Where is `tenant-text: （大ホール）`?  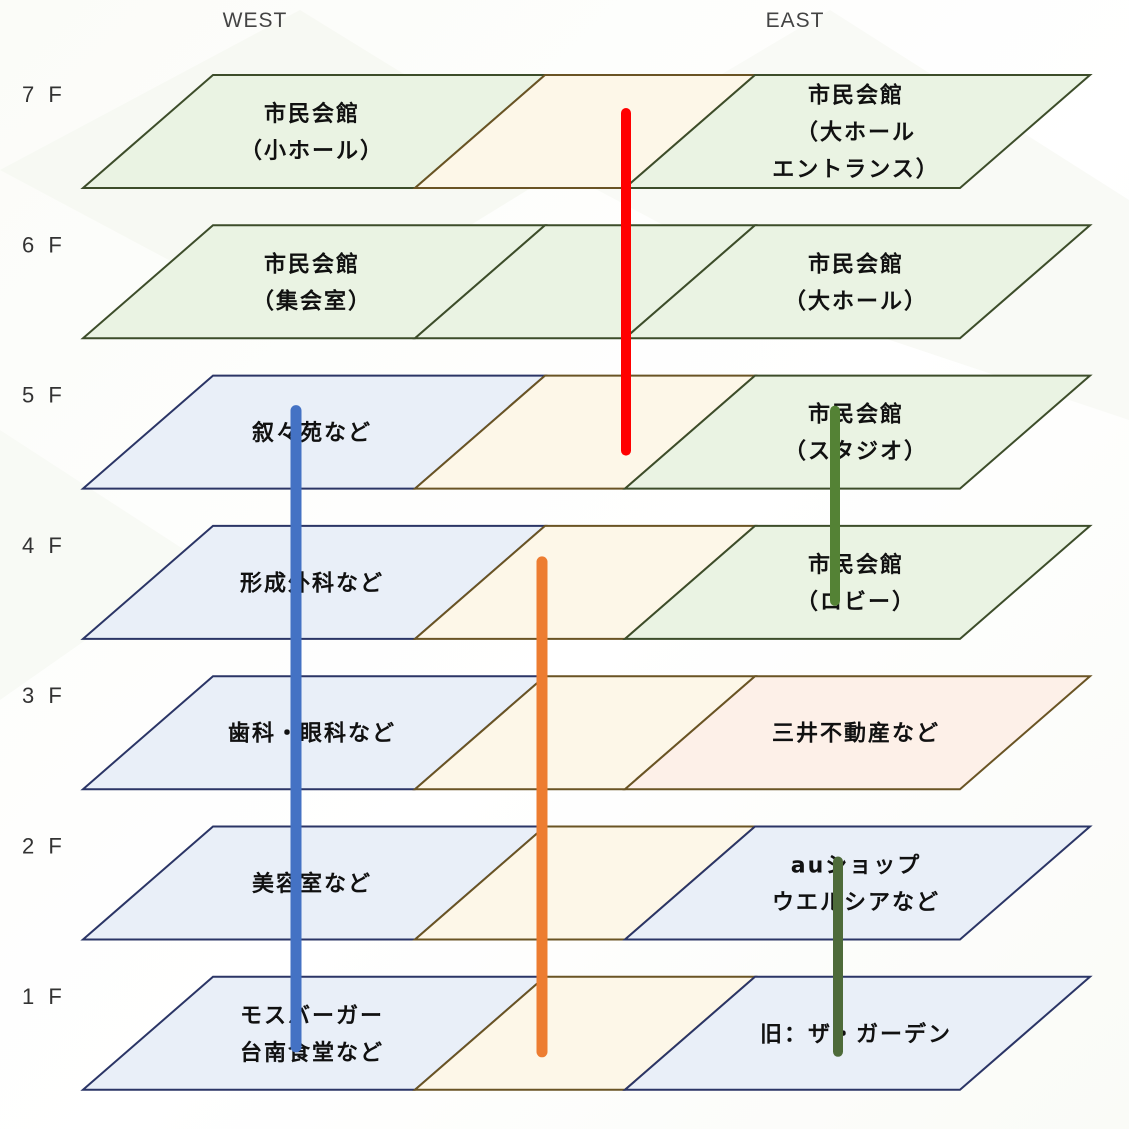 tenant-text: （大ホール） is located at coordinates (856, 301).